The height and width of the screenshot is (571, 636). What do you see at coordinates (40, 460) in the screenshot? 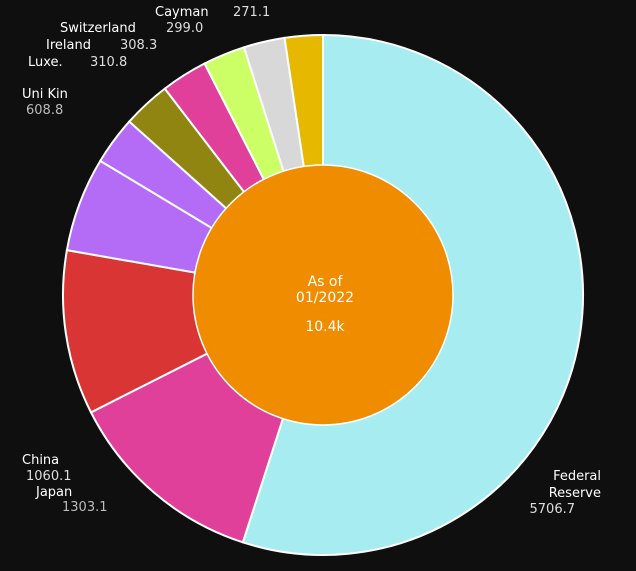
I see `slice-label-2-0: China` at bounding box center [40, 460].